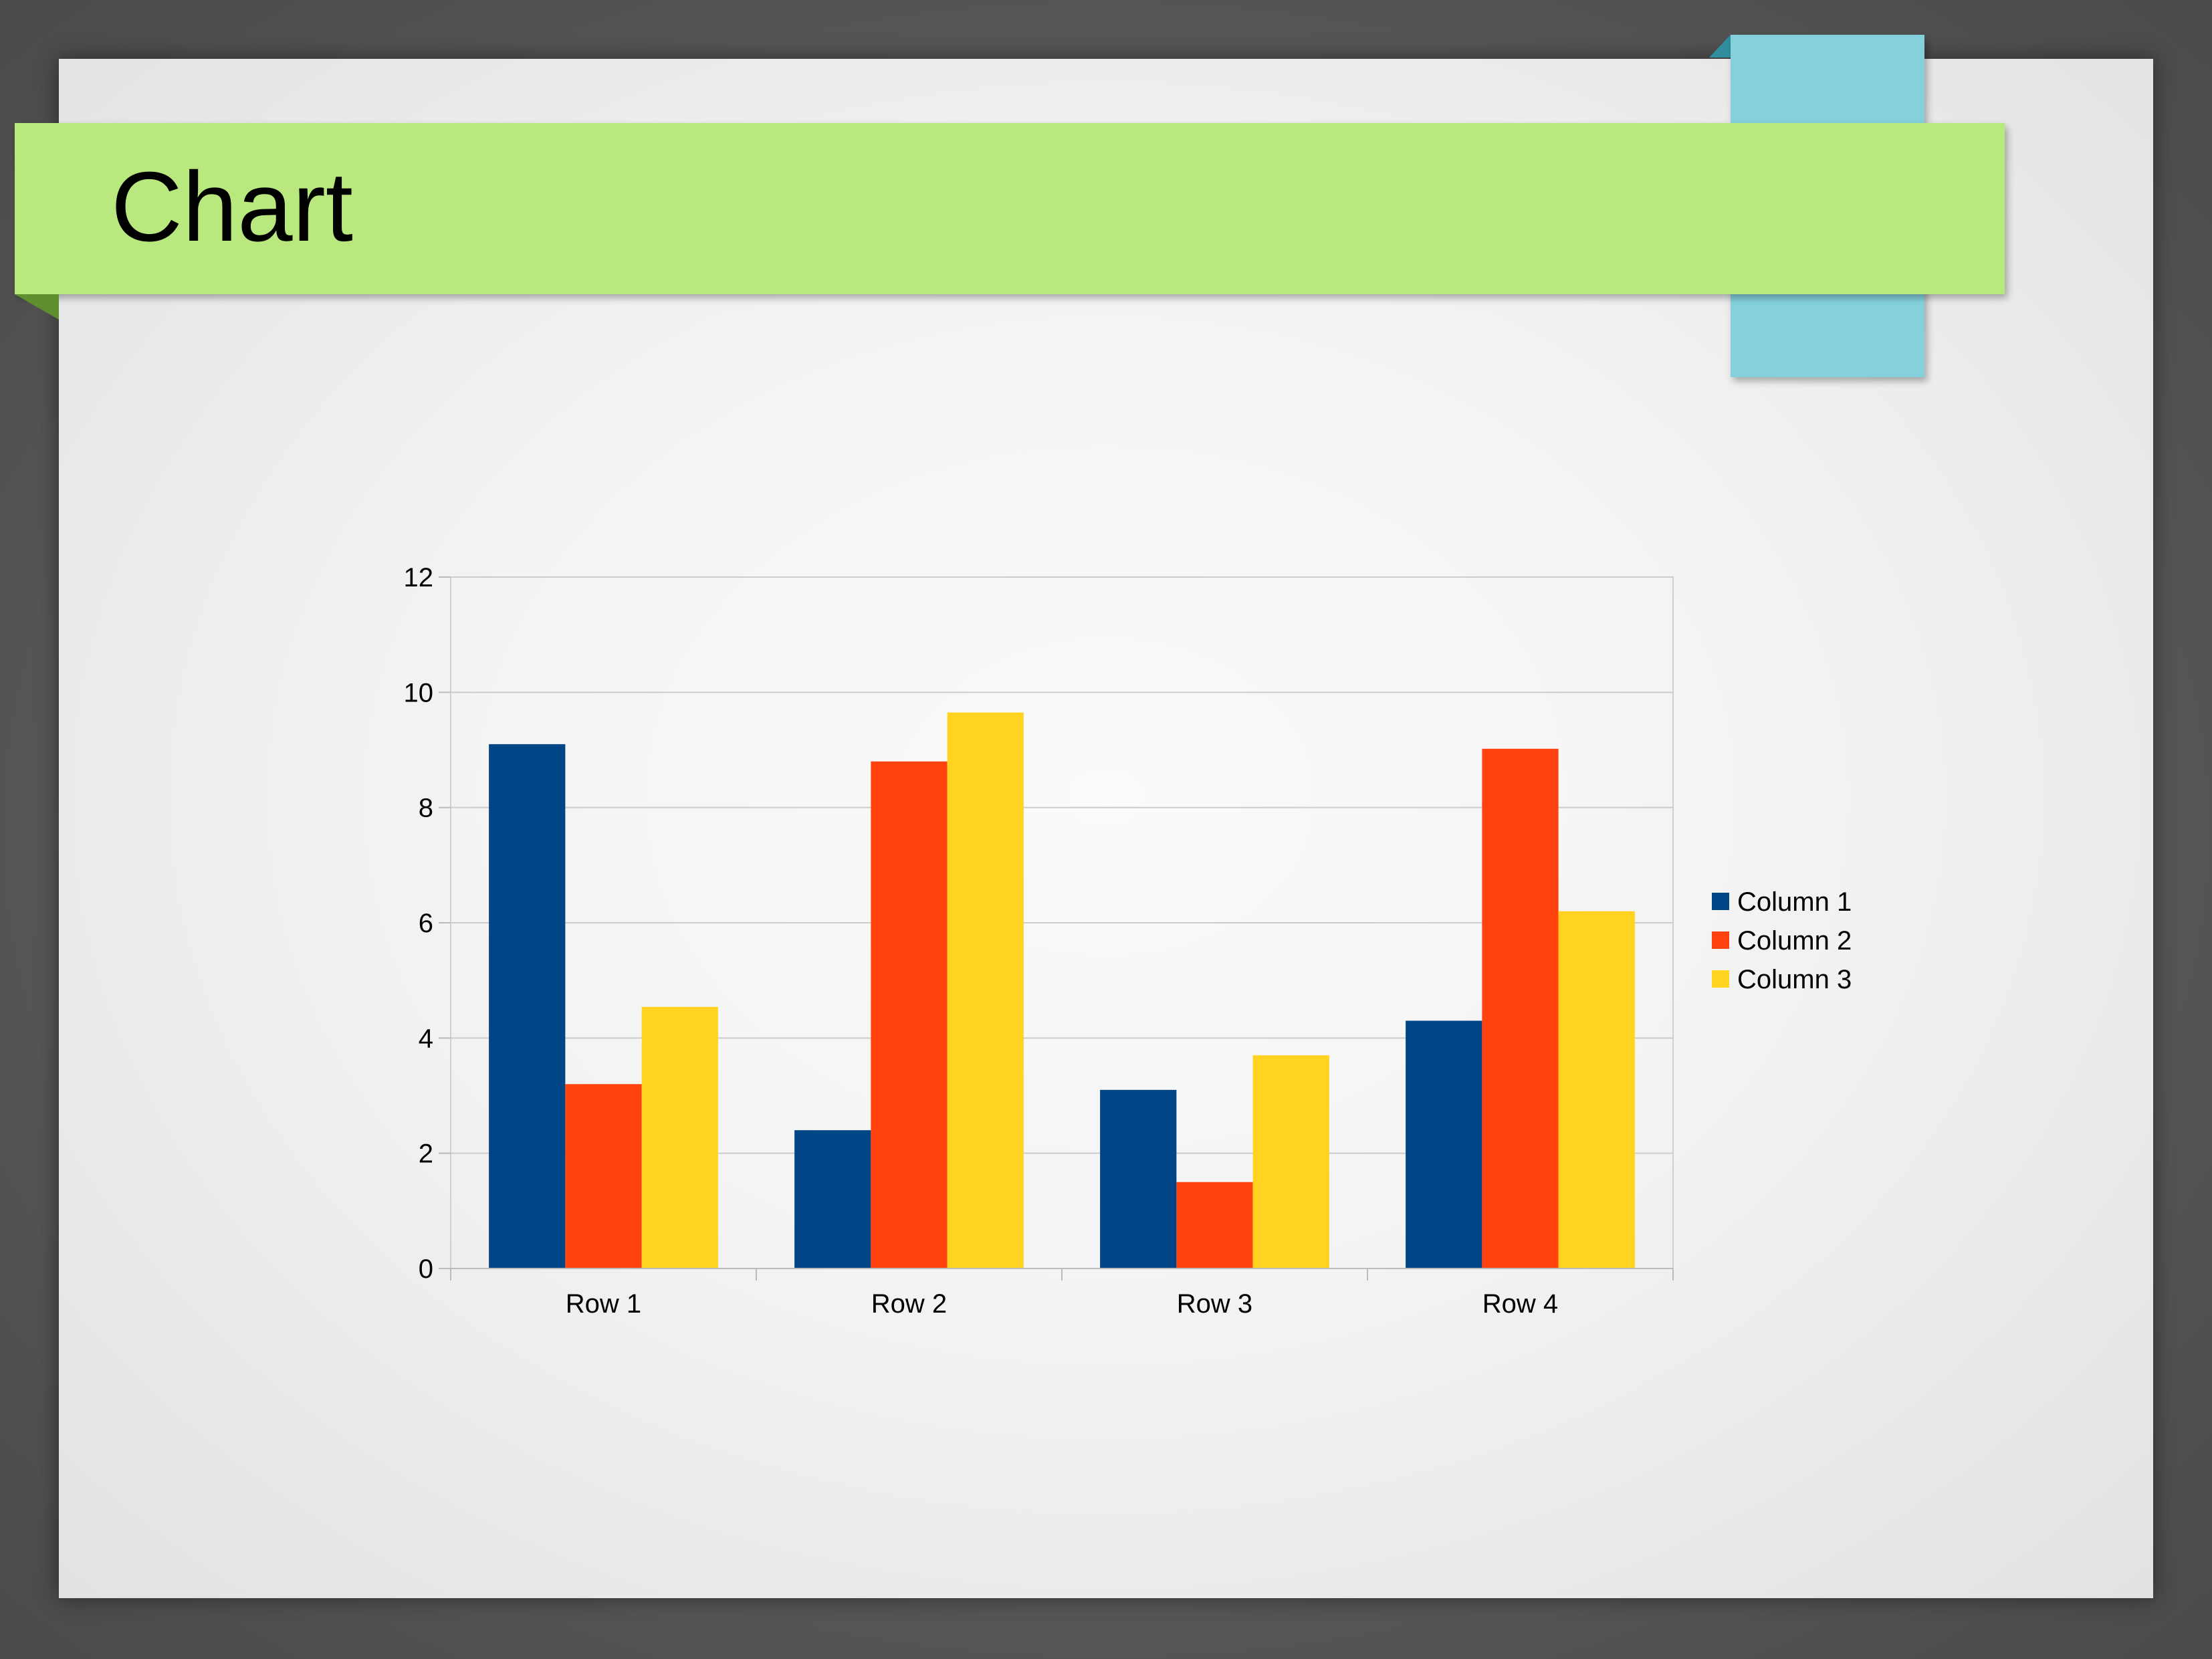 This screenshot has height=1659, width=2212. I want to click on y-tick-label: 10, so click(419, 692).